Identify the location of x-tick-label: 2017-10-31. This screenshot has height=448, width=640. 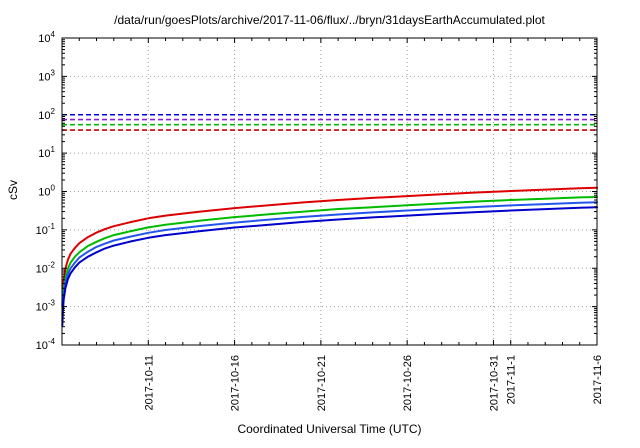
(494, 383).